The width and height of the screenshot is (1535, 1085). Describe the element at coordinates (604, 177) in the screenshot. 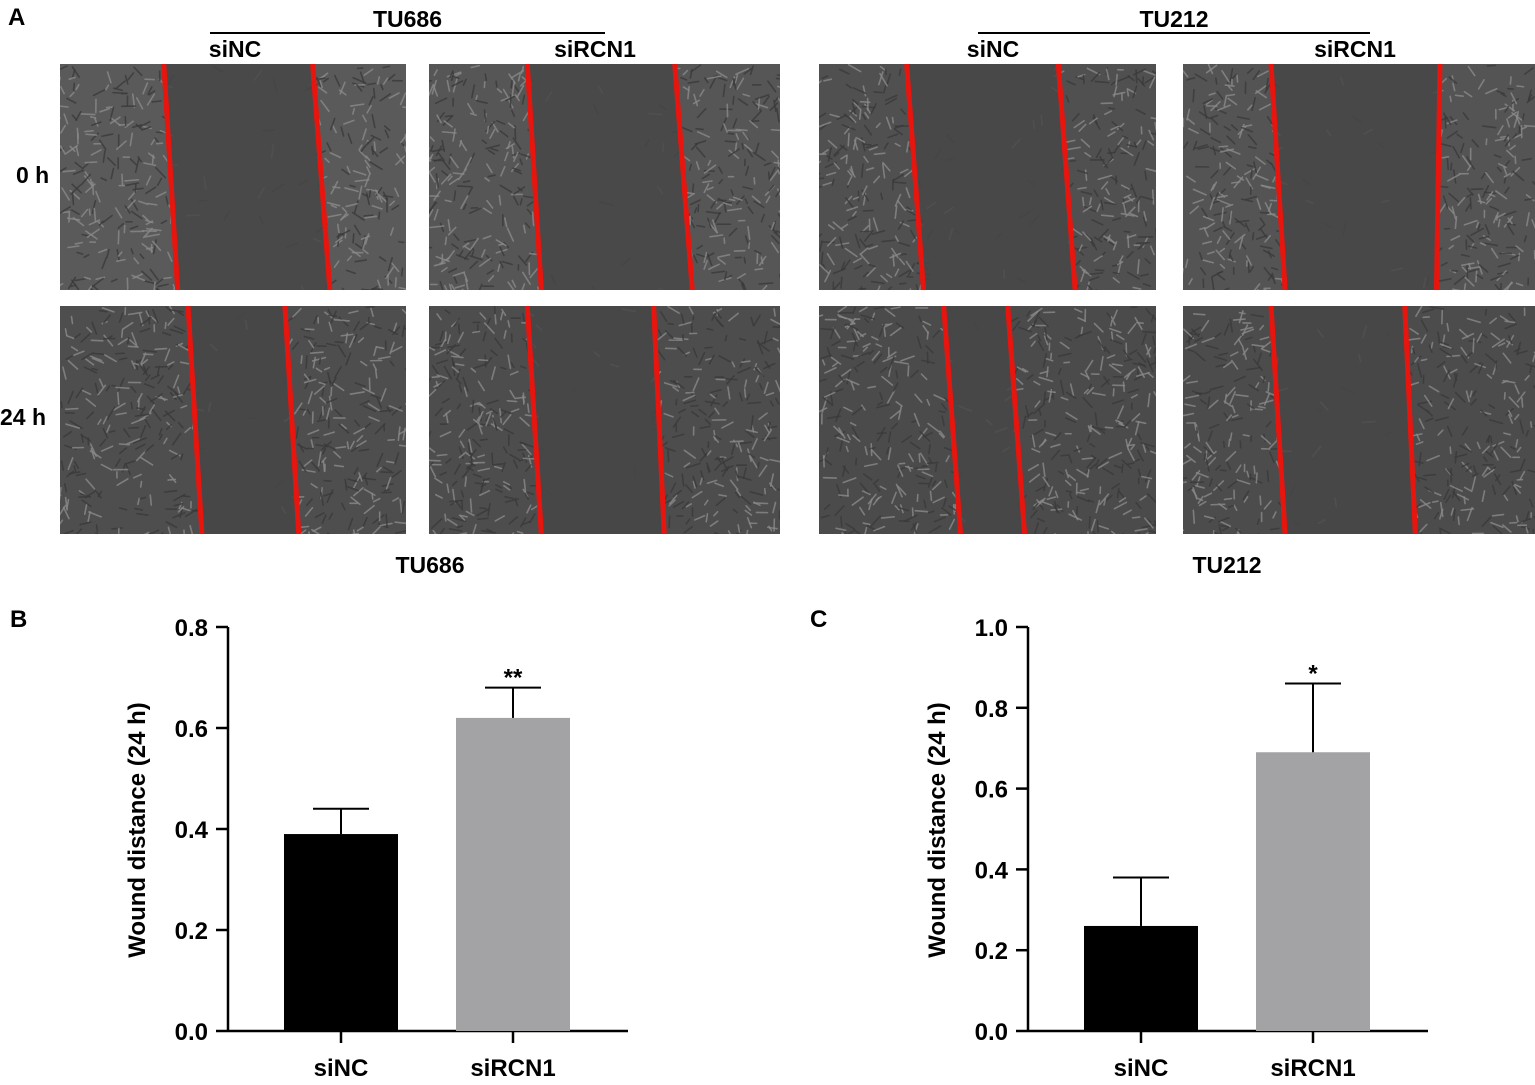

I see `micrograph-tu686-sircn1-0h` at that location.